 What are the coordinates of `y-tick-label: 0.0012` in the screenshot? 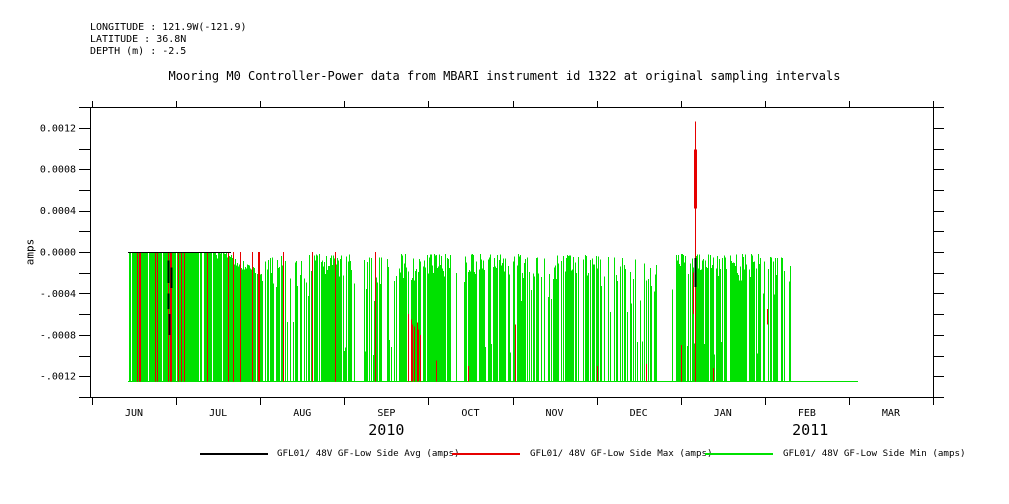 It's located at (58, 128).